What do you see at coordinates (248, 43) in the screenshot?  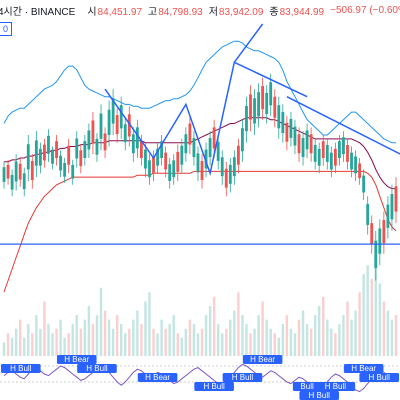 I see `trendline` at bounding box center [248, 43].